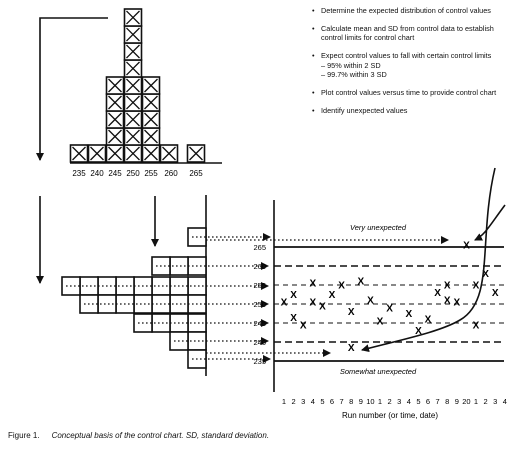  Describe the element at coordinates (72, 89) in the screenshot. I see `elbow-arrow` at that location.